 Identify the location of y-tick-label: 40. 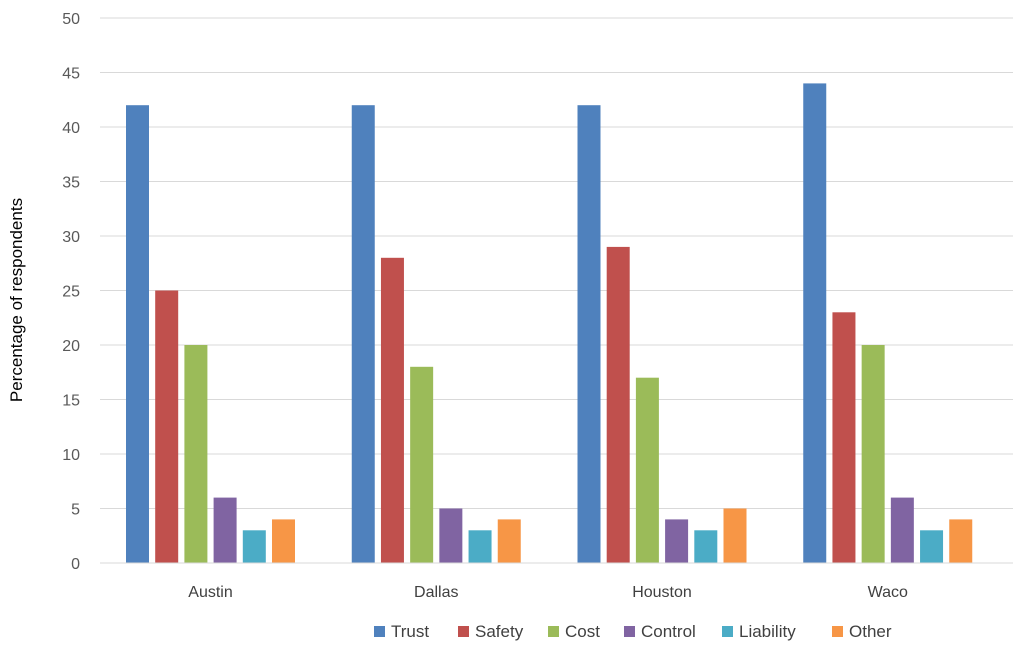
(71, 128).